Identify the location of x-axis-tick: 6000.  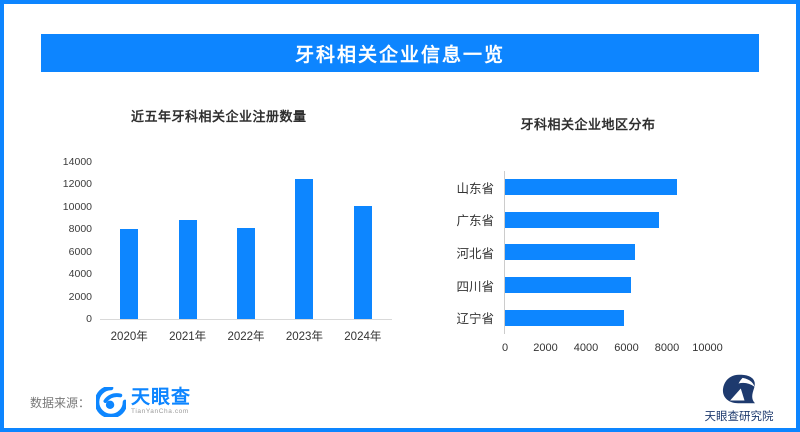
(626, 348).